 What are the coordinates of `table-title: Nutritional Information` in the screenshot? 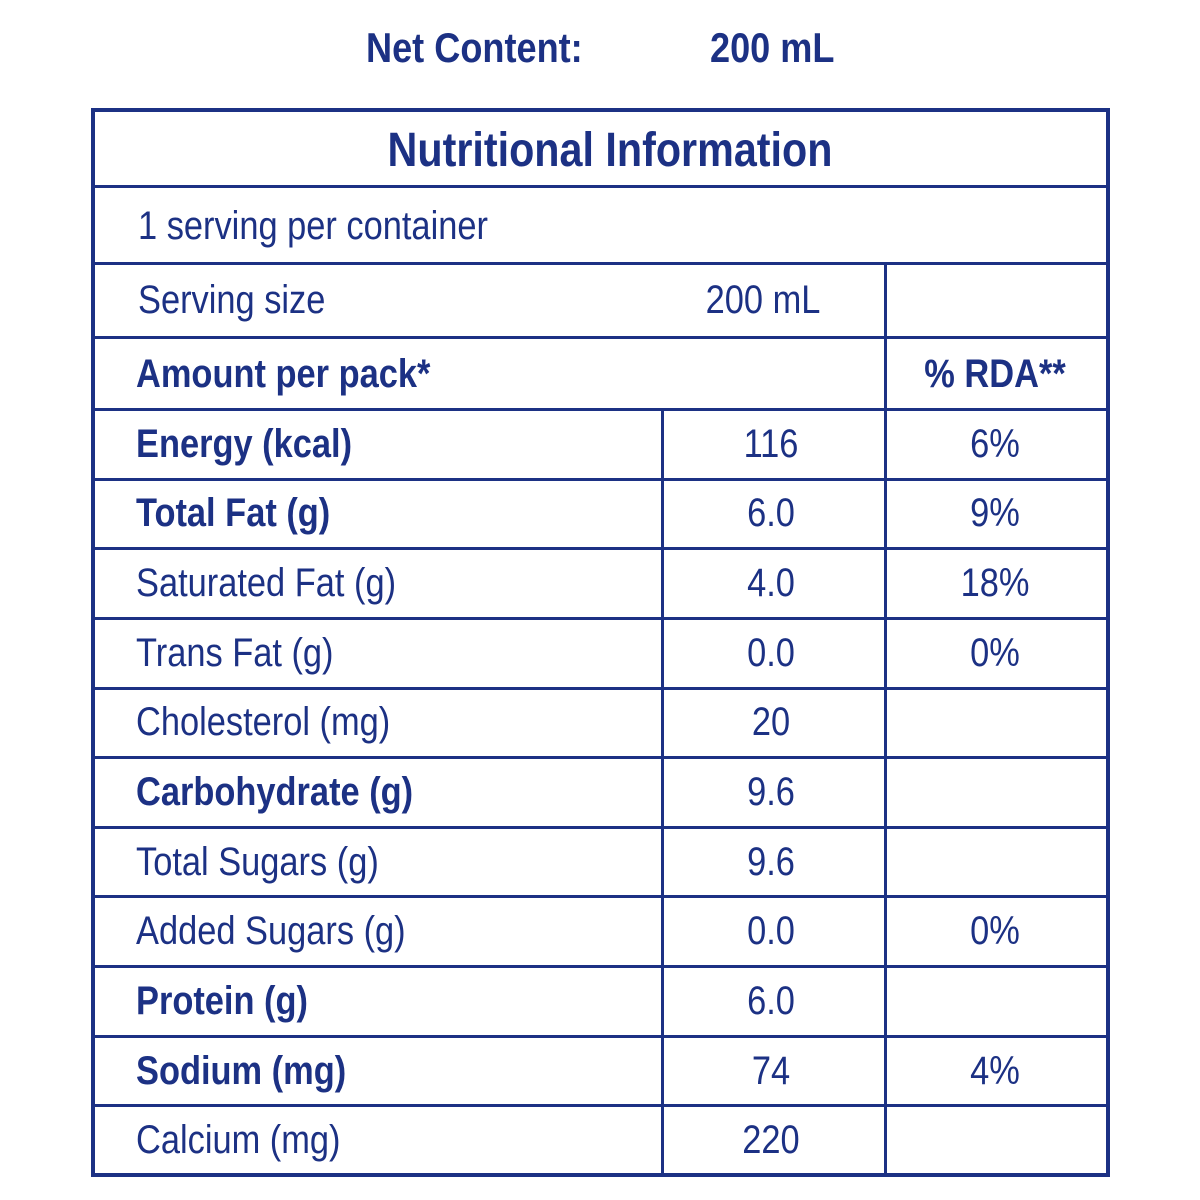 It's located at (610, 150).